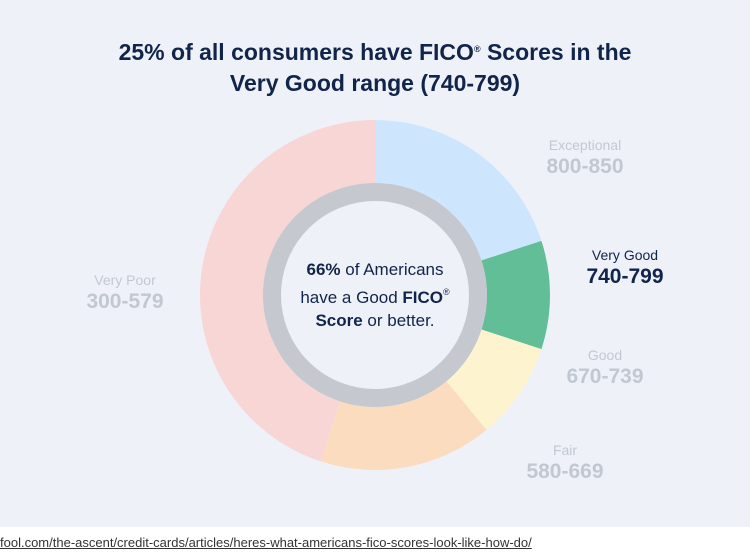  Describe the element at coordinates (625, 255) in the screenshot. I see `label-very-good-name: Very Good` at that location.